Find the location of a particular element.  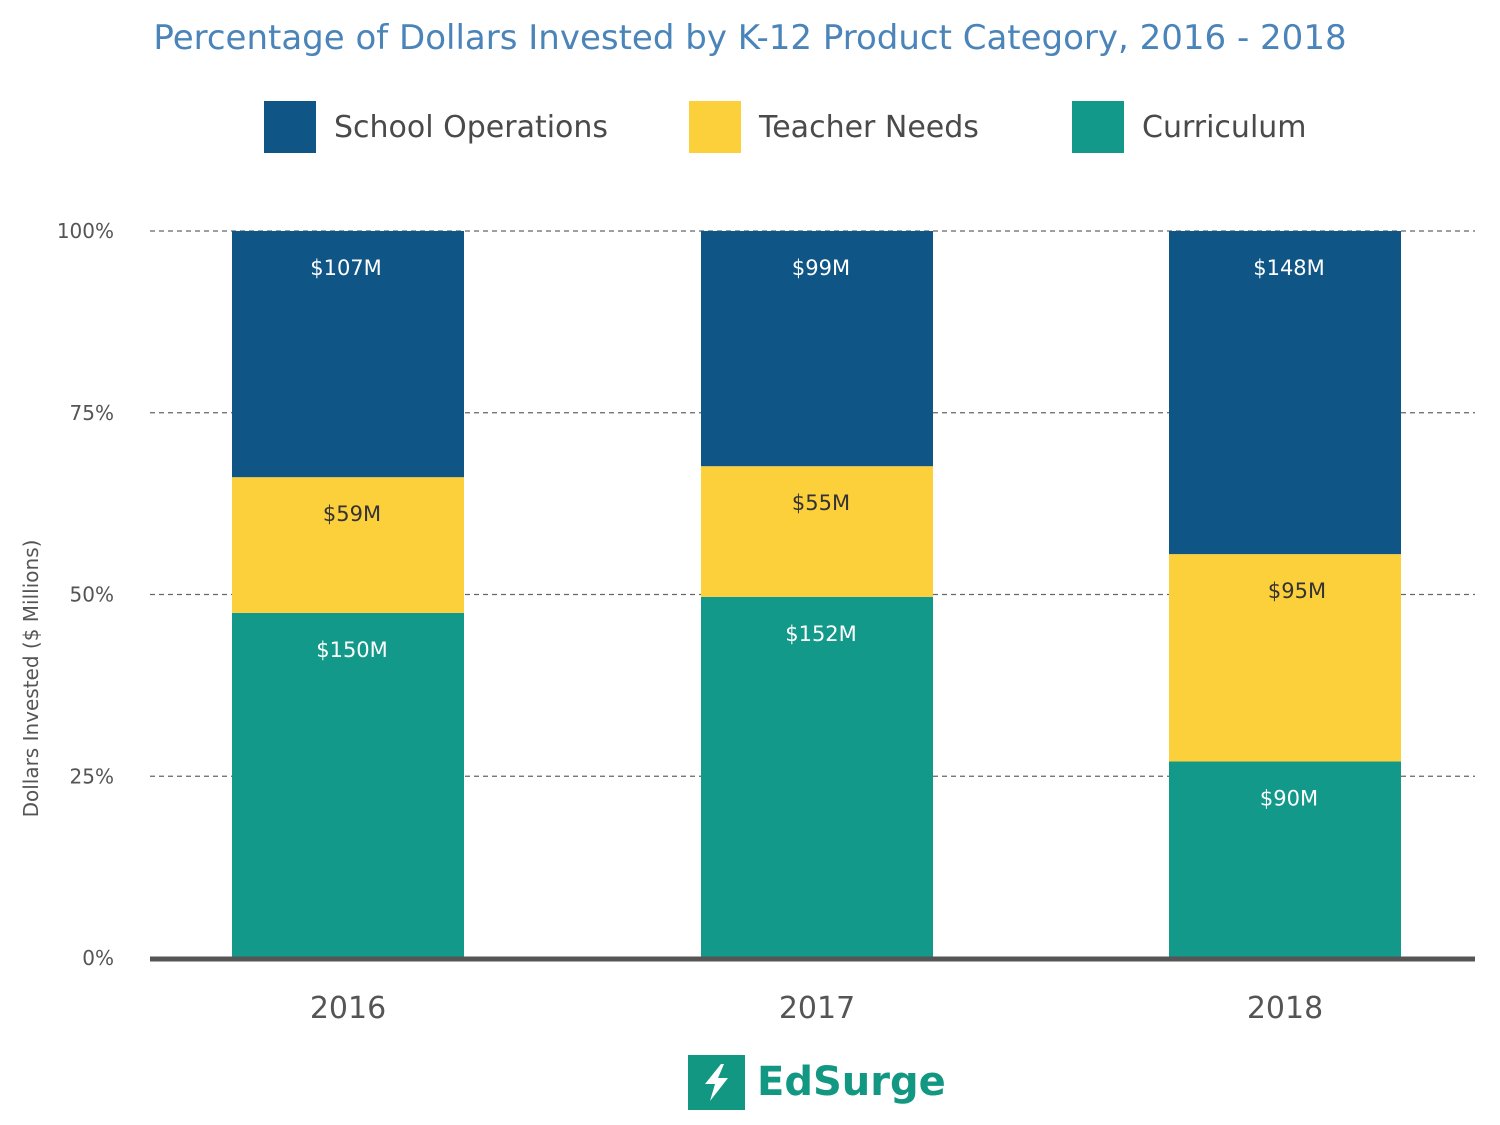

legend-item-school-operations: School Operations is located at coordinates (436, 127).